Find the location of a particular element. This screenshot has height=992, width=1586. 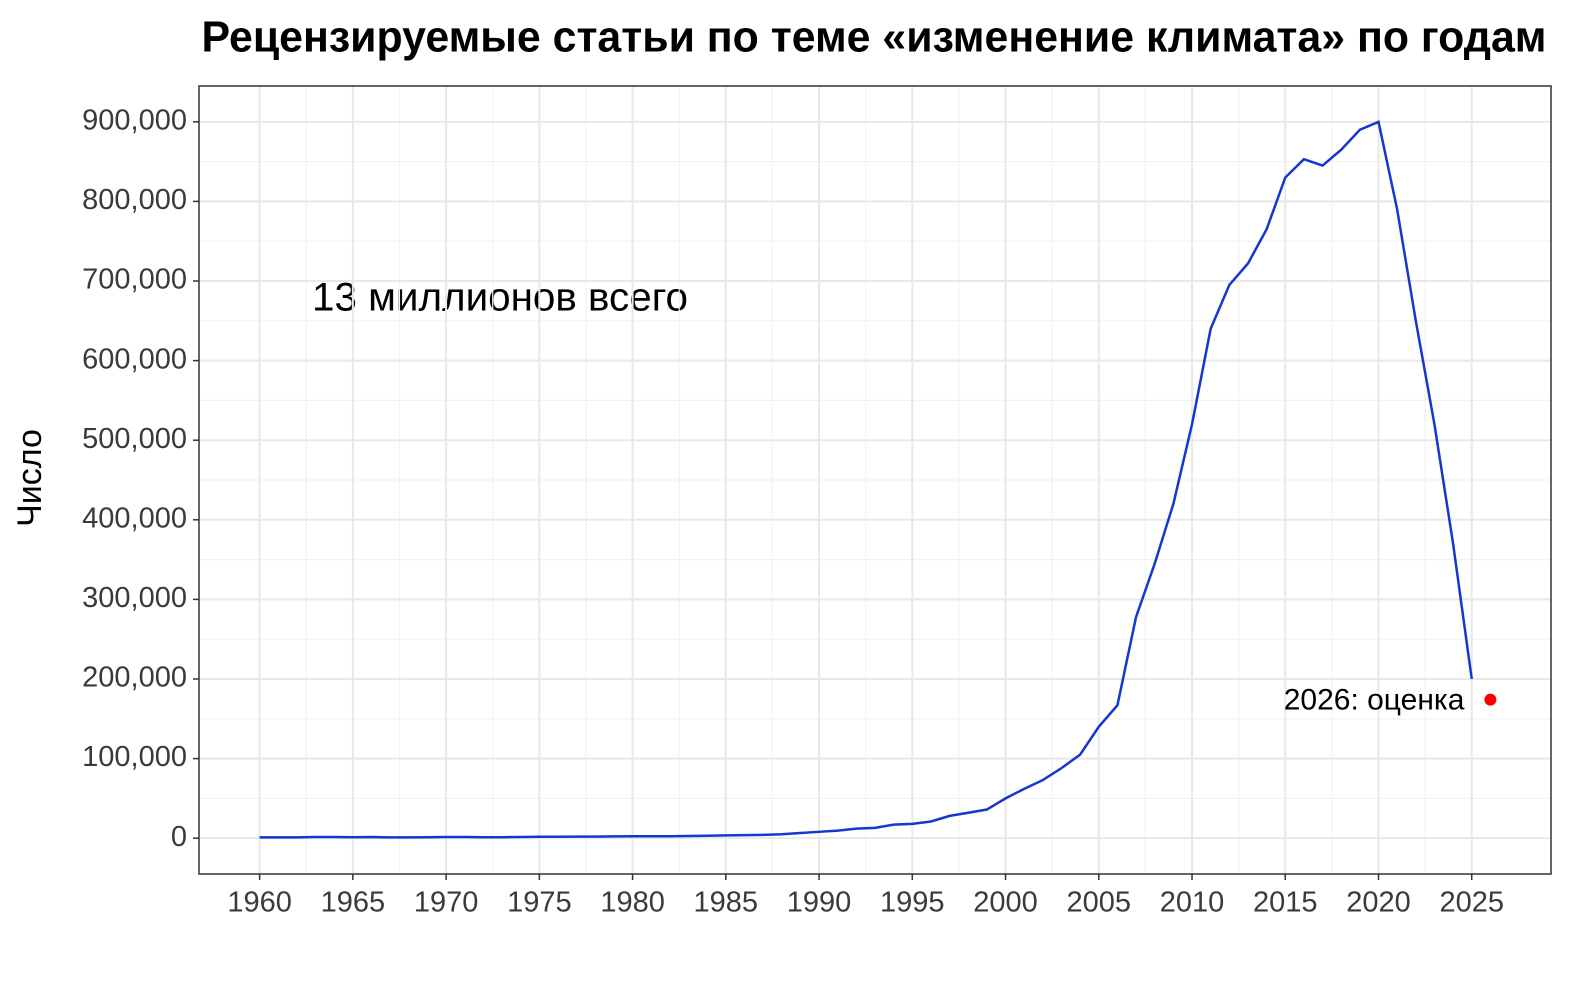

y-tick-label: 400,000 is located at coordinates (134, 518).